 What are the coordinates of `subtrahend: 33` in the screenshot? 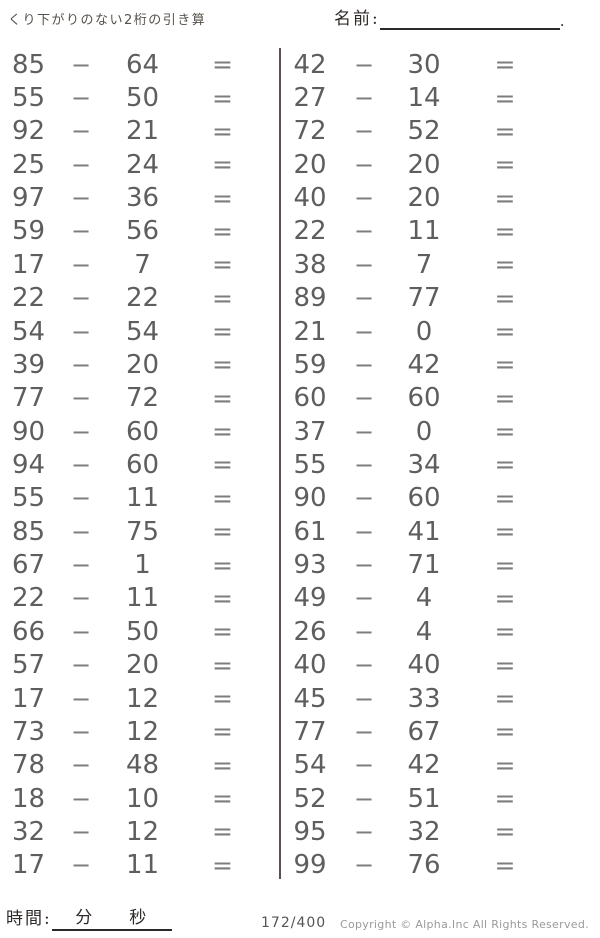 It's located at (424, 698).